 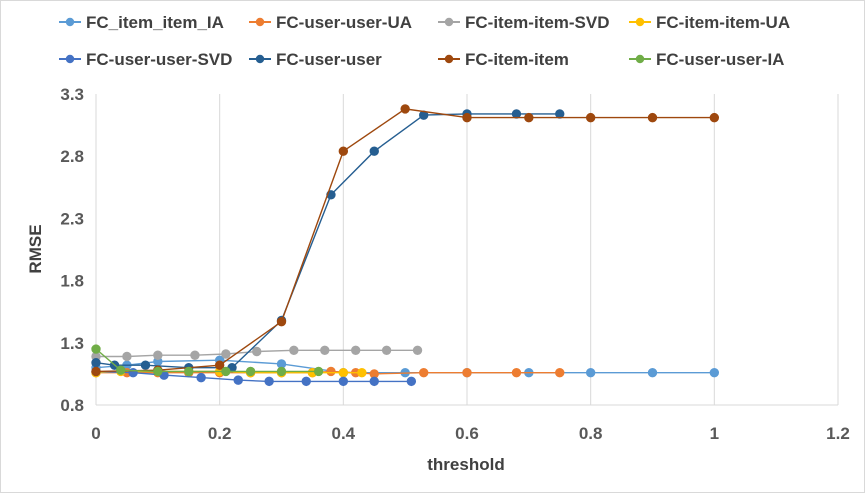 I want to click on legend-label: FC-user-user-UA, so click(x=344, y=22).